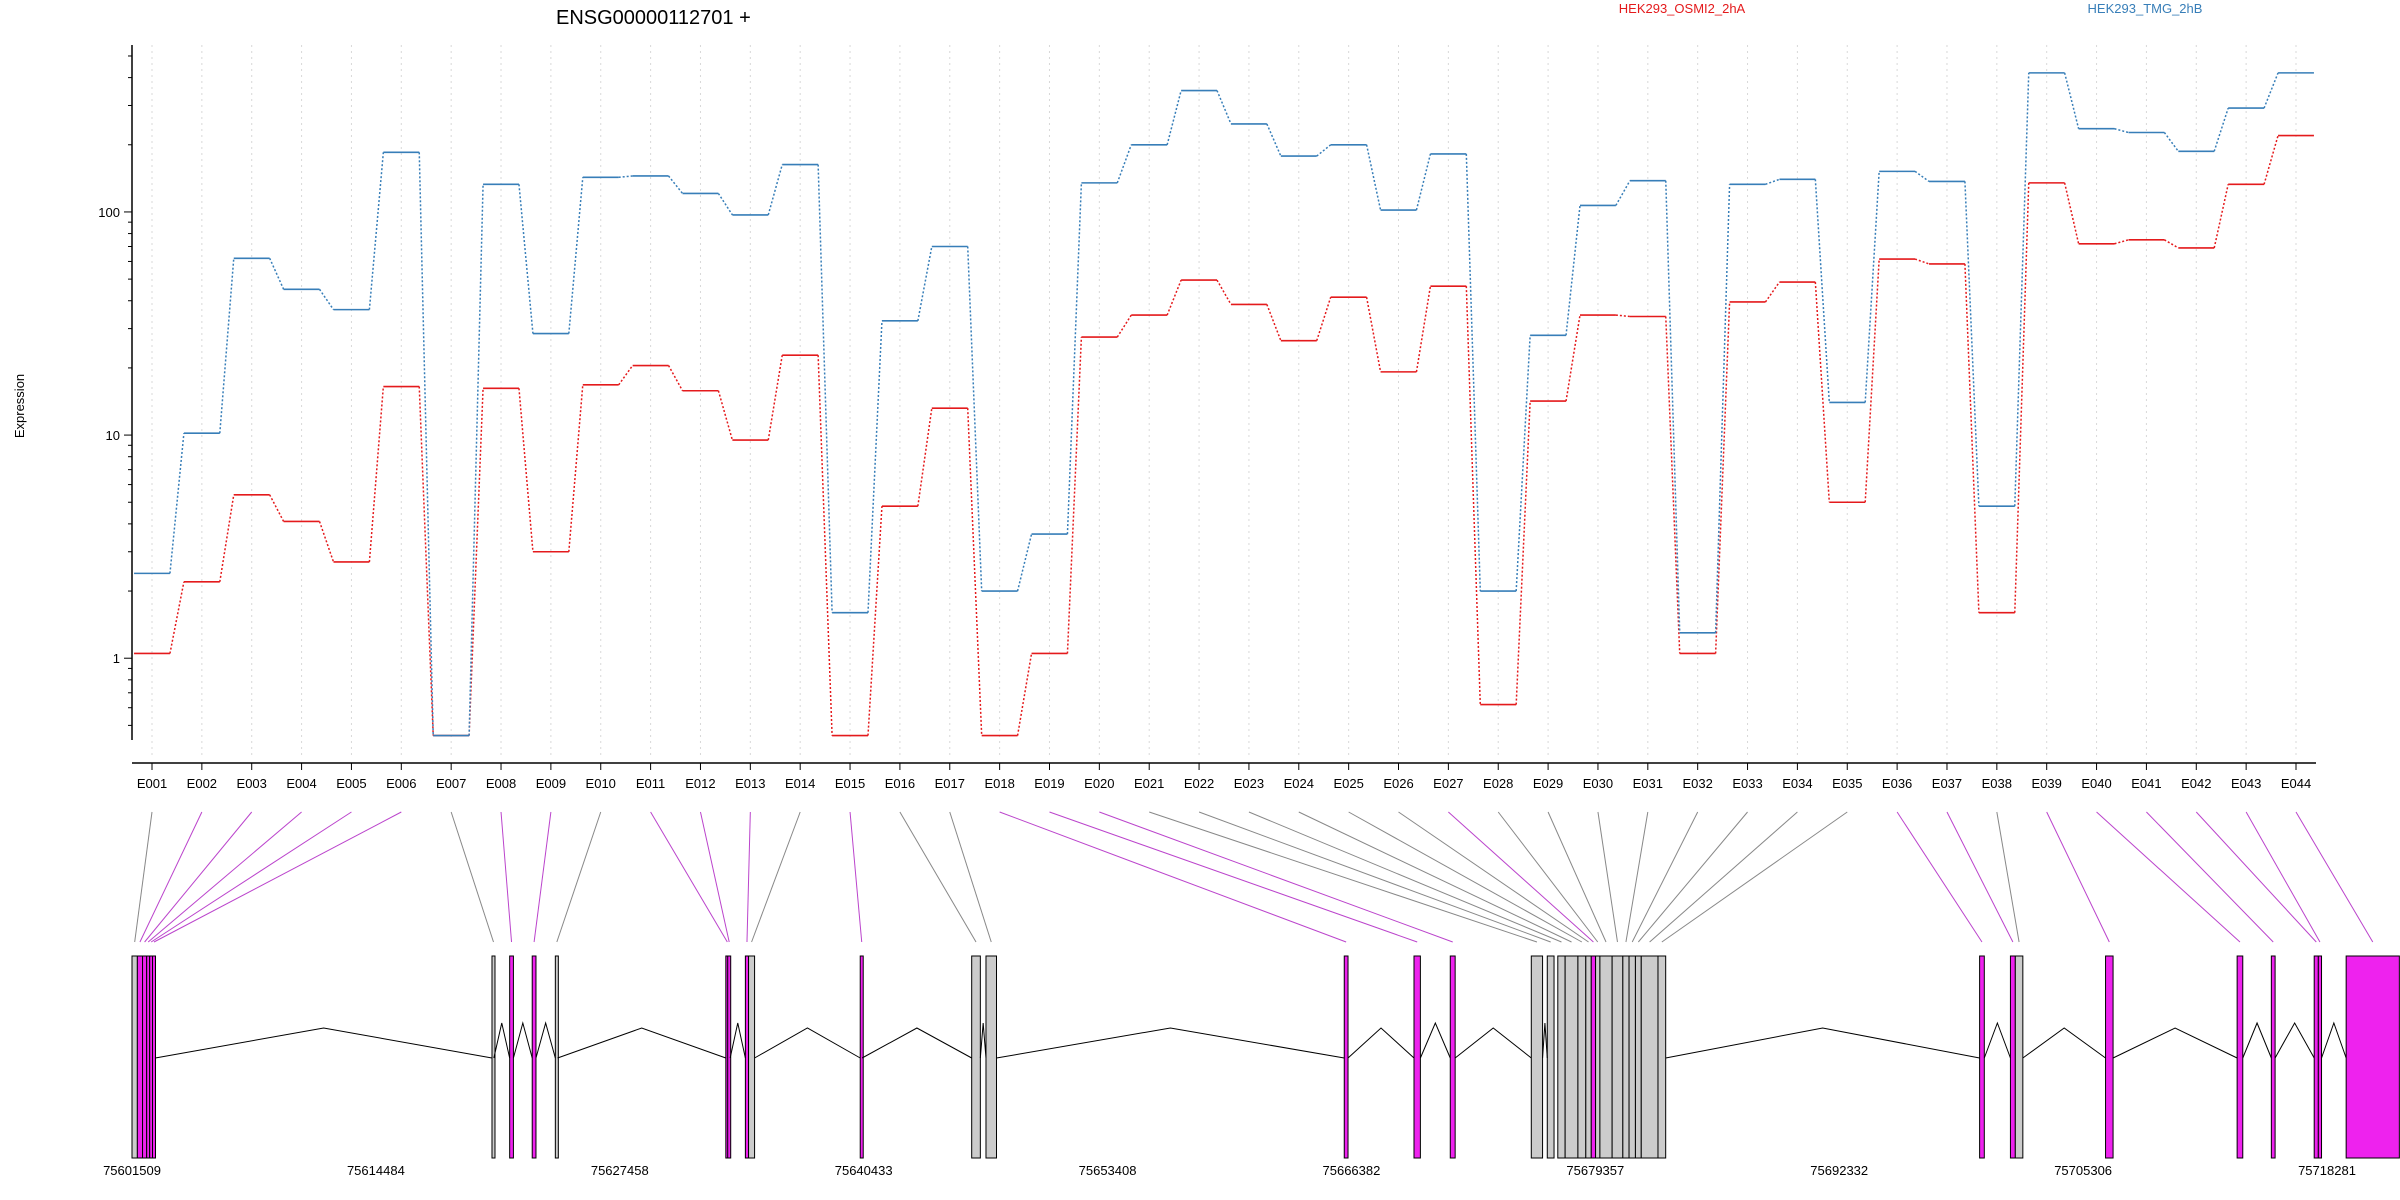  Describe the element at coordinates (2047, 783) in the screenshot. I see `x-tick-label: E039` at that location.